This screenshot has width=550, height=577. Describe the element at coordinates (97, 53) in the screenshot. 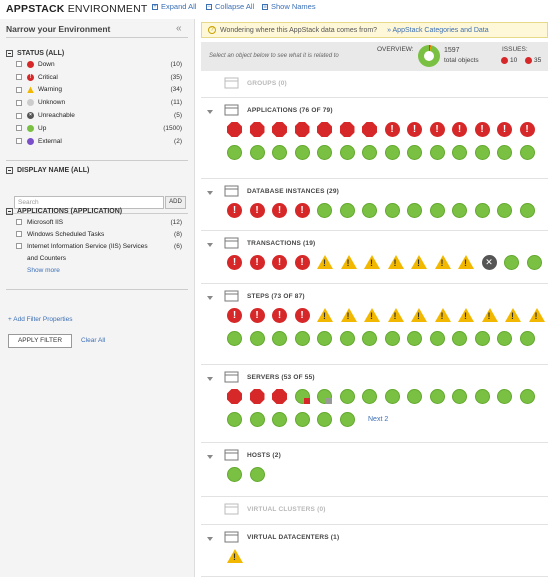

I see `status-section-title: STATUS (ALL)` at that location.